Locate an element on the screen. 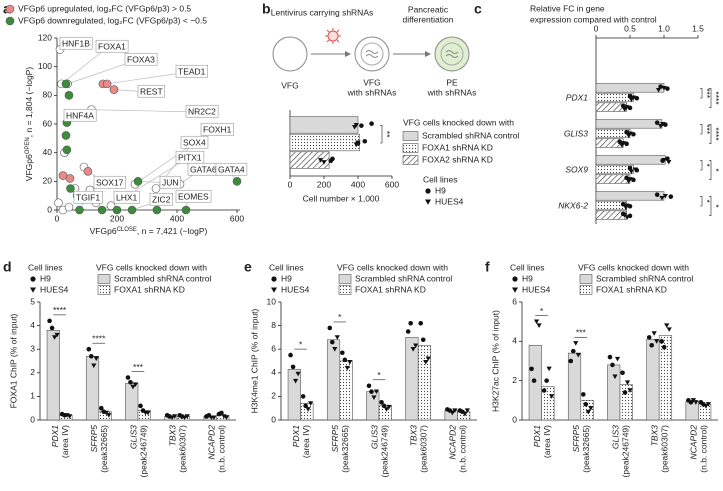 This screenshot has height=491, width=723. gene-label-text: TEAD1 is located at coordinates (192, 71).